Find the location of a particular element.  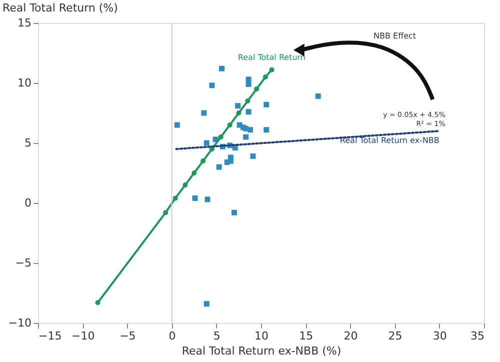

x-tick-label: 35 is located at coordinates (477, 336).